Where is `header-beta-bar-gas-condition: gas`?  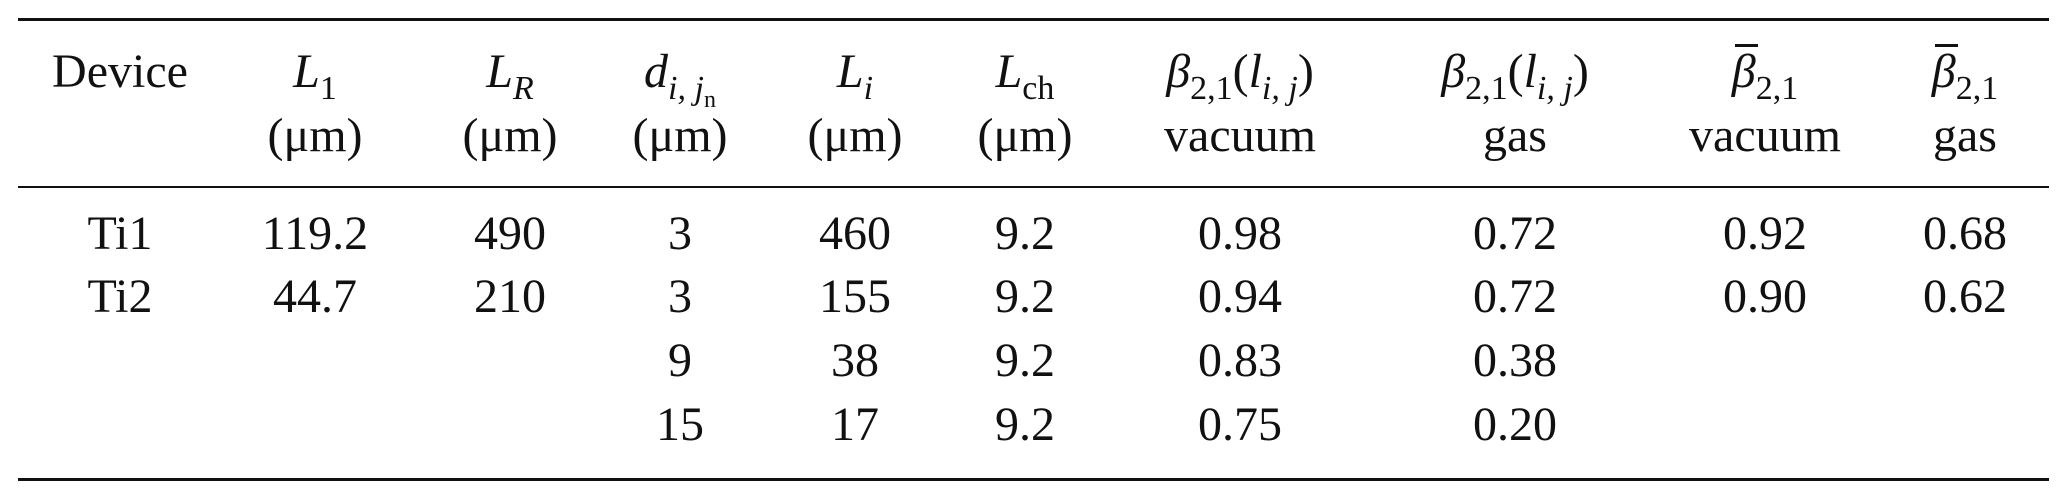 header-beta-bar-gas-condition: gas is located at coordinates (1965, 135).